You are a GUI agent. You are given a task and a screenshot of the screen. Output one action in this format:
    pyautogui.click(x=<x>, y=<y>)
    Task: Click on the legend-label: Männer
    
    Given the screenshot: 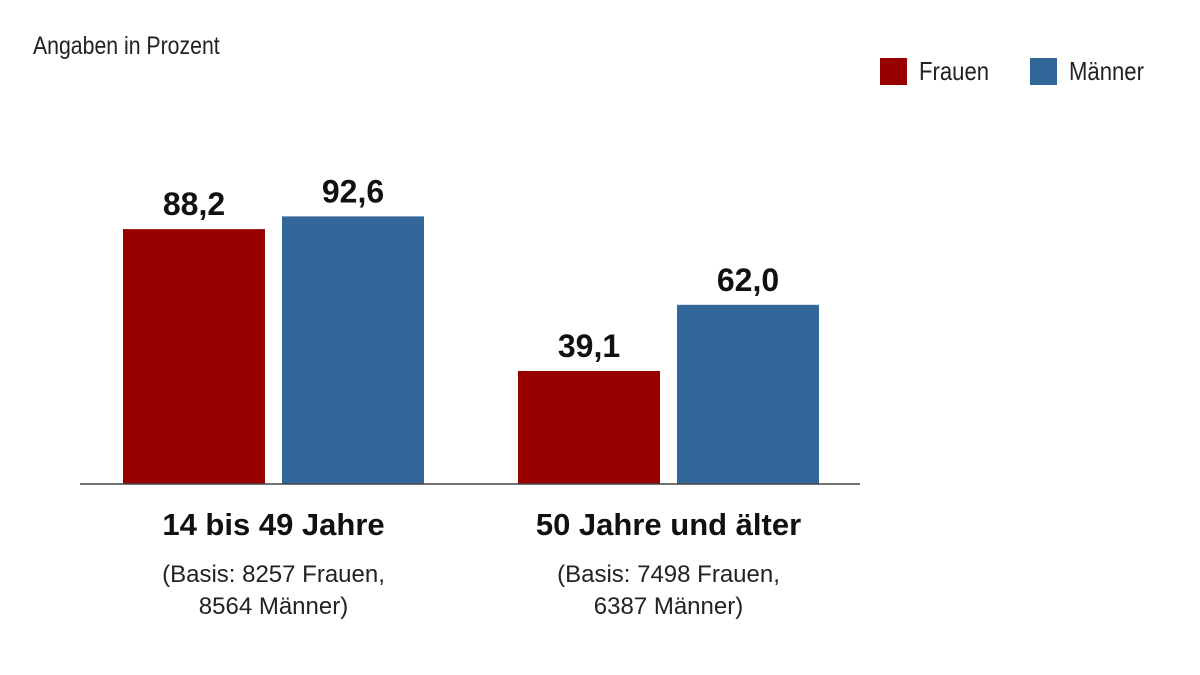 What is the action you would take?
    pyautogui.click(x=1106, y=71)
    